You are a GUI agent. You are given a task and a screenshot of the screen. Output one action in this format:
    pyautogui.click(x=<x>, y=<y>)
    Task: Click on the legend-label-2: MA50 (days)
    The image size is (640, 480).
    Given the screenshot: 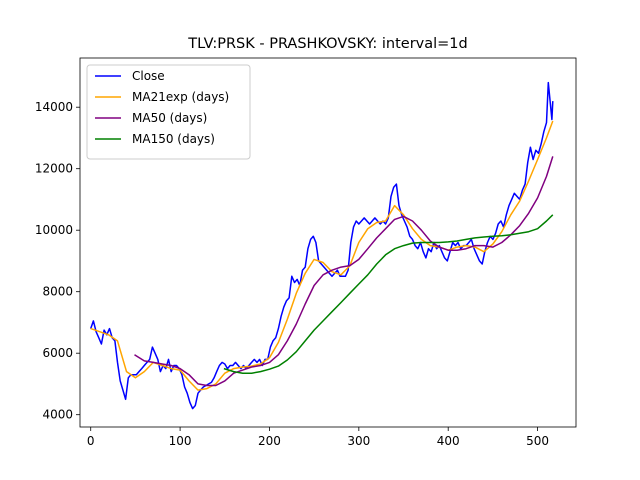 What is the action you would take?
    pyautogui.click(x=169, y=118)
    